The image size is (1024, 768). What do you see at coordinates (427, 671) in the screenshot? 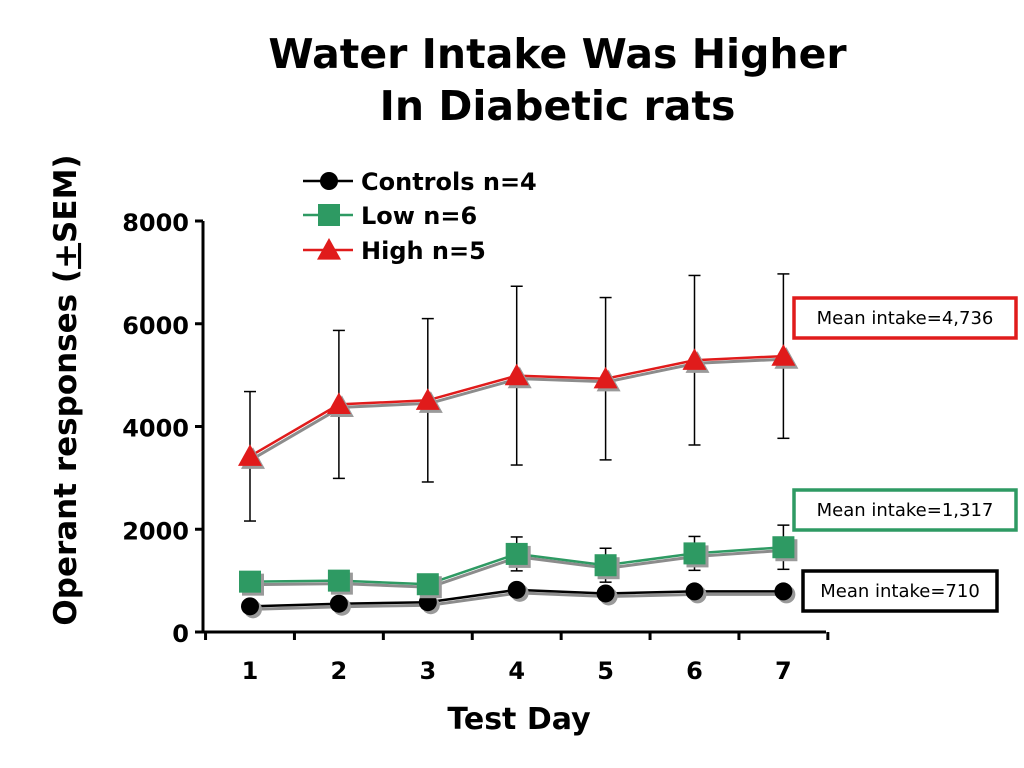
I see `x-tick-label: 3` at bounding box center [427, 671].